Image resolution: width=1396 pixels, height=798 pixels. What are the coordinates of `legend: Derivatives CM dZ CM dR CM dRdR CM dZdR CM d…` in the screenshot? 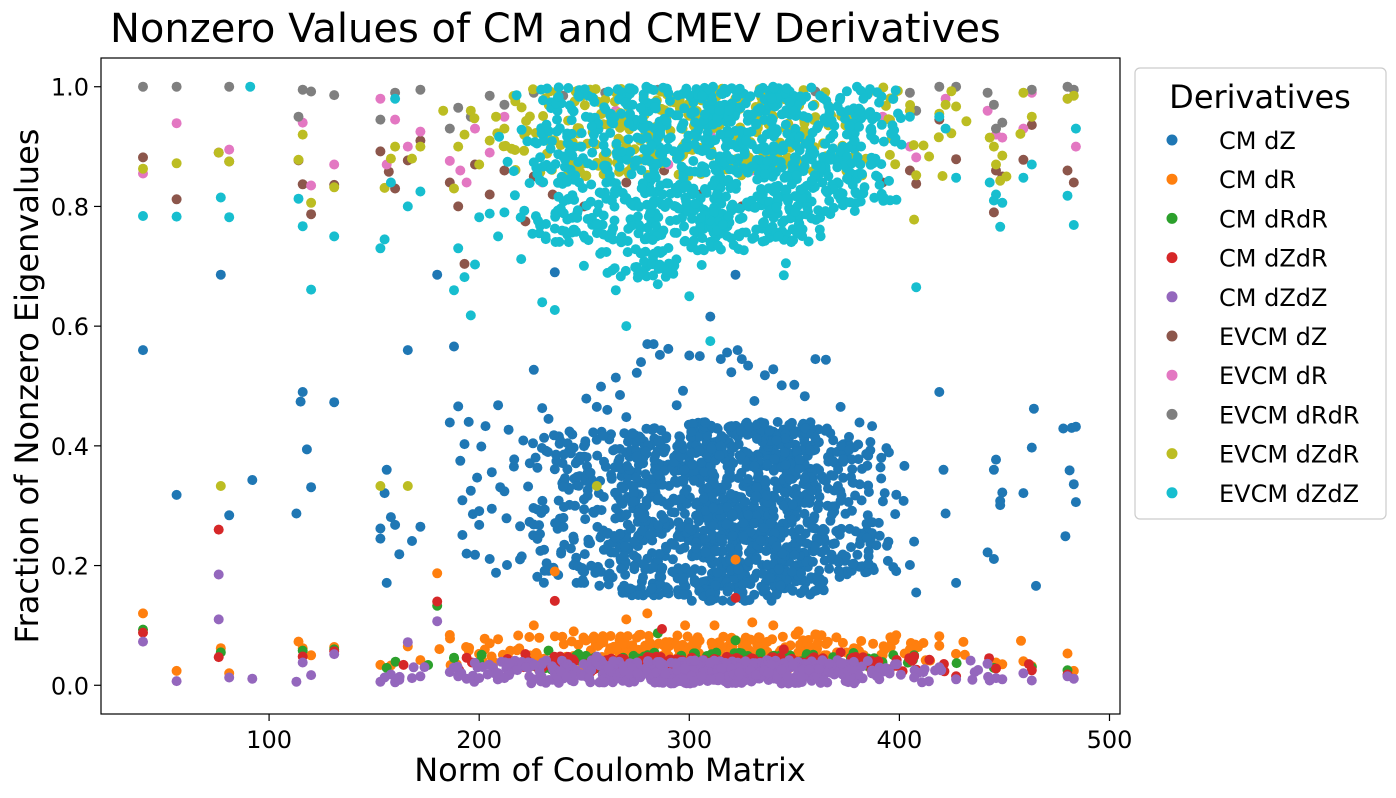 It's located at (1260, 293).